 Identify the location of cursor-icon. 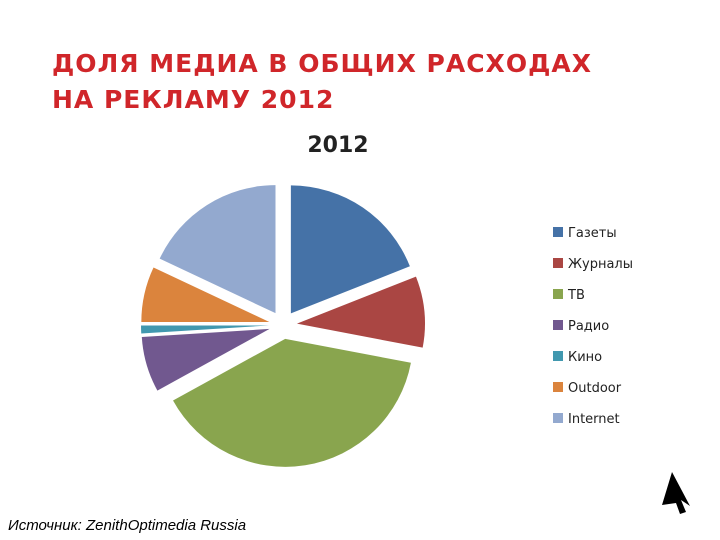
(676, 493).